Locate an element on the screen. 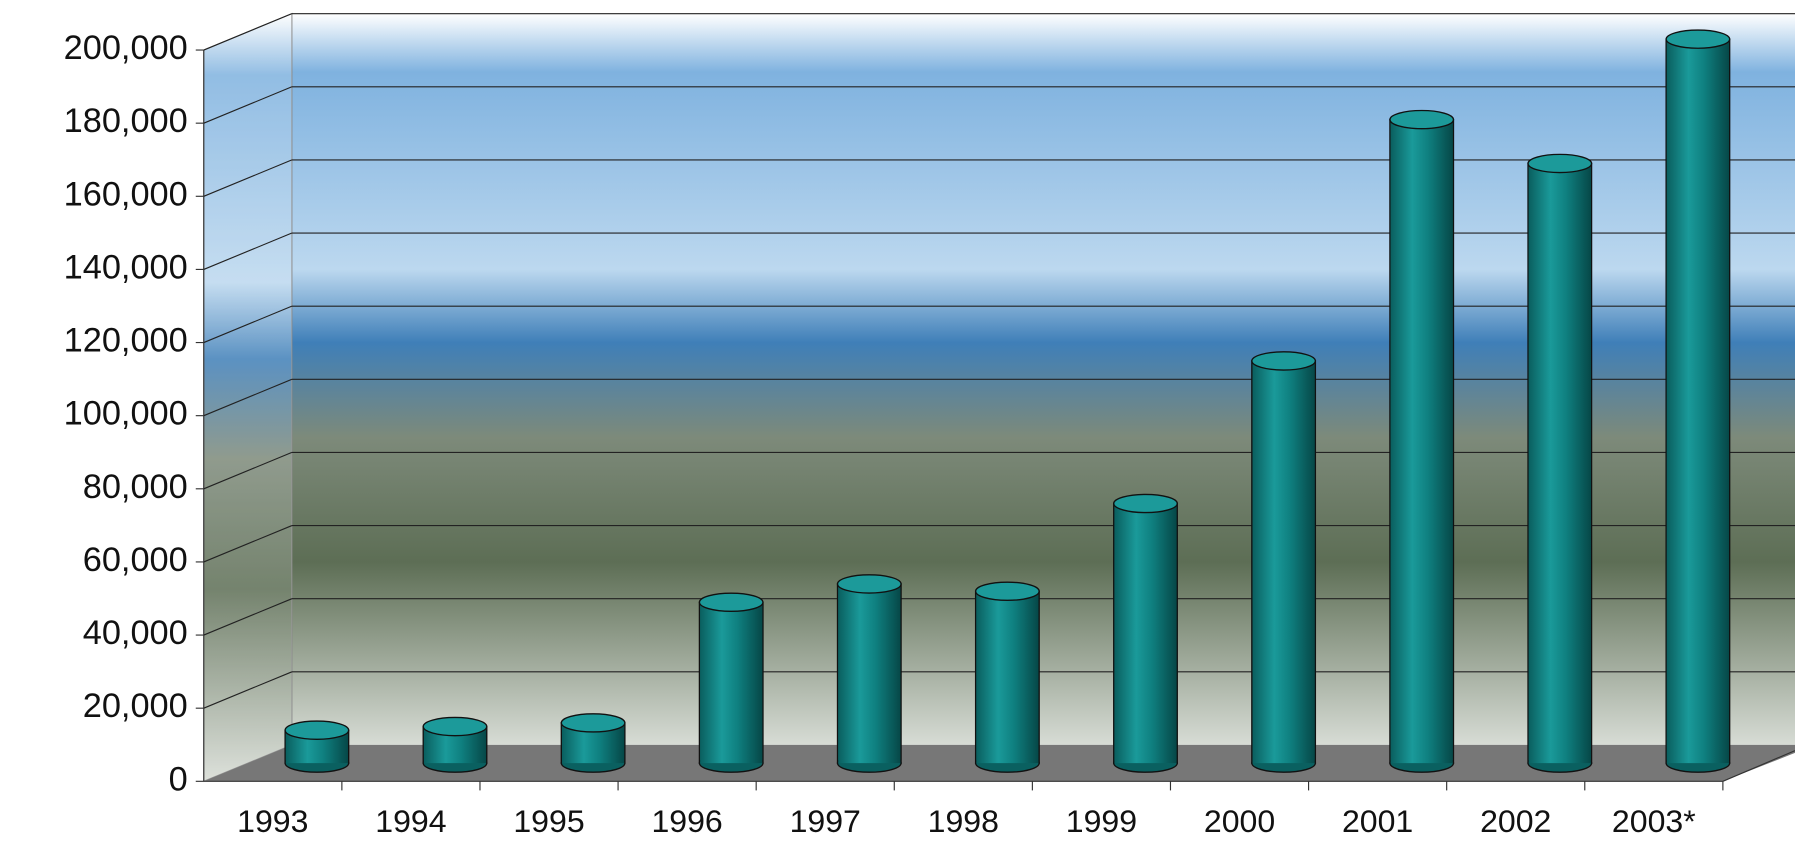 This screenshot has width=1795, height=845. x-tick-label: 2001 is located at coordinates (1377, 821).